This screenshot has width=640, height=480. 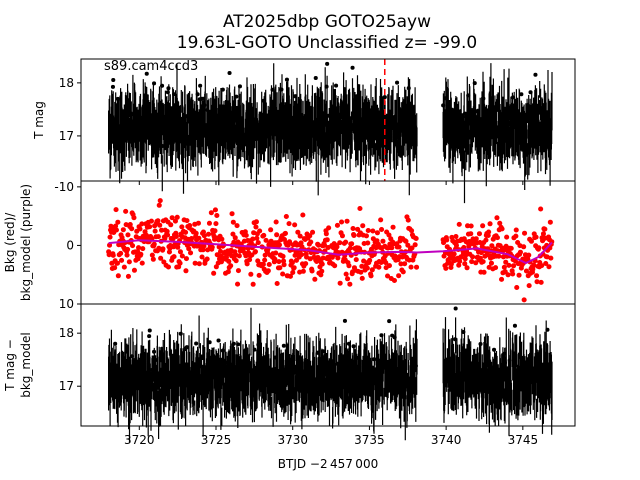 I want to click on y-tick-label: -10, so click(x=64, y=187).